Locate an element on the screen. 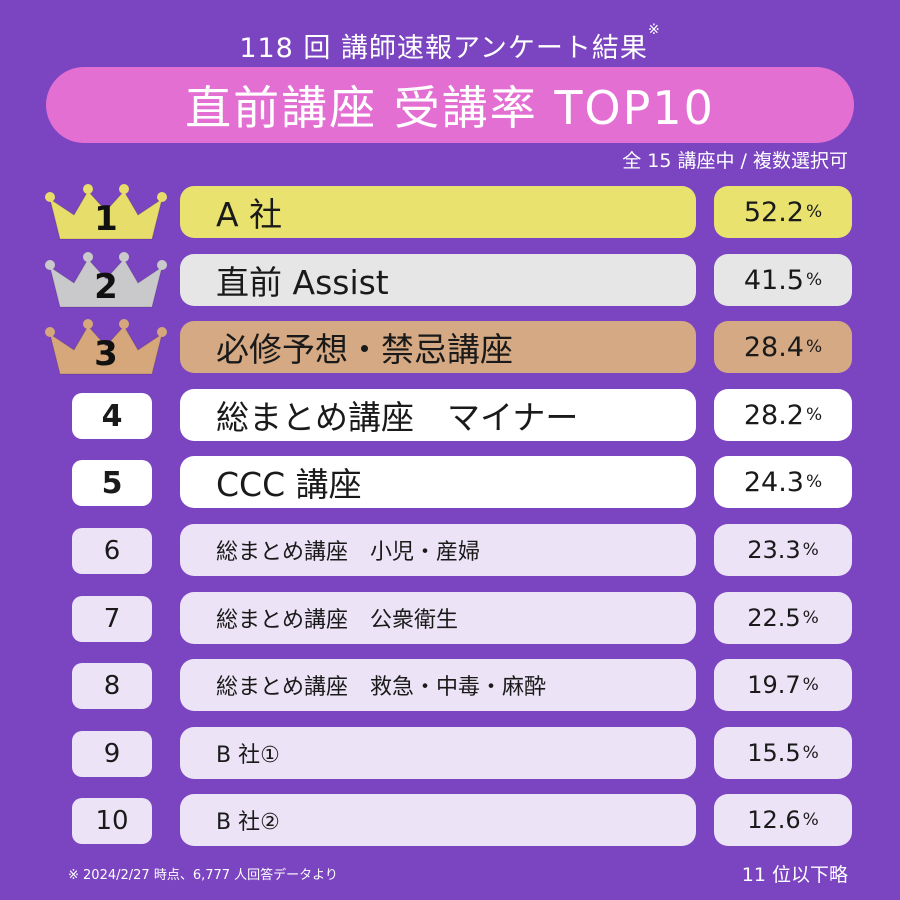  ranking-row: 9 B 社① 15.5% is located at coordinates (450, 754).